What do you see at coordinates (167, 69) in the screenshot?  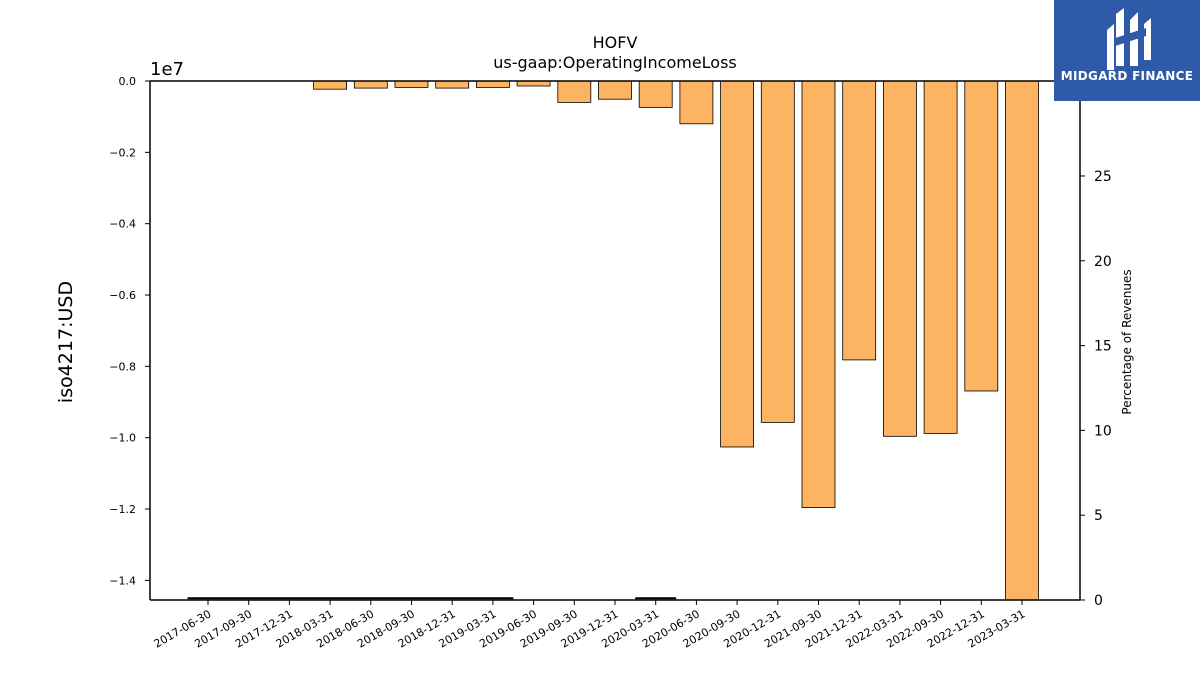 I see `y-axis-offset-label: 1e7` at bounding box center [167, 69].